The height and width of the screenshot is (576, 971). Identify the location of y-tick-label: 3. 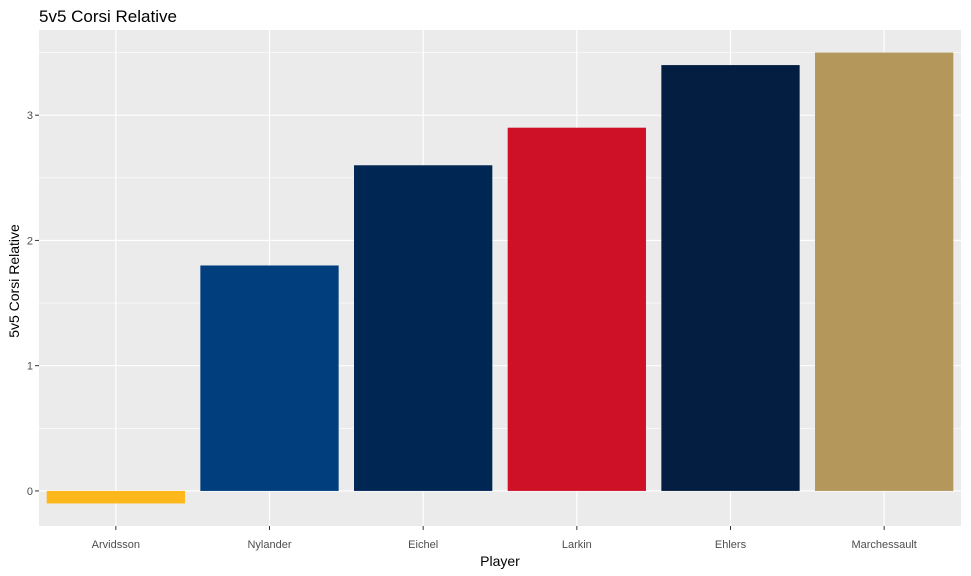
(30, 116).